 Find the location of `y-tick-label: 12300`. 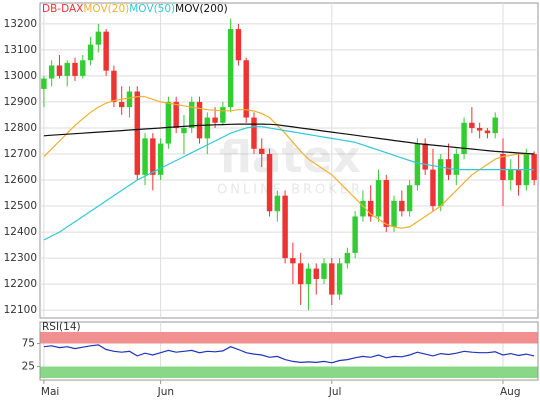

y-tick-label: 12300 is located at coordinates (20, 258).